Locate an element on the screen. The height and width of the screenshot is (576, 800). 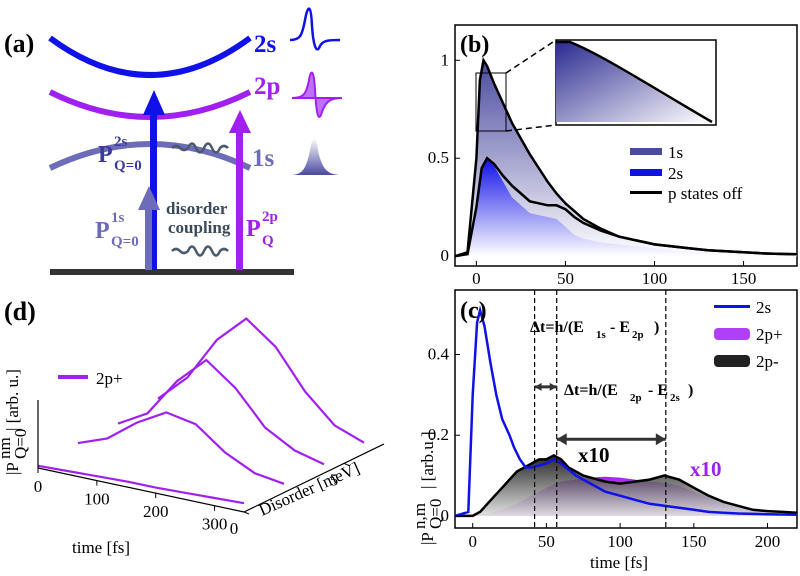
series-2s-area is located at coordinates (626, 207).